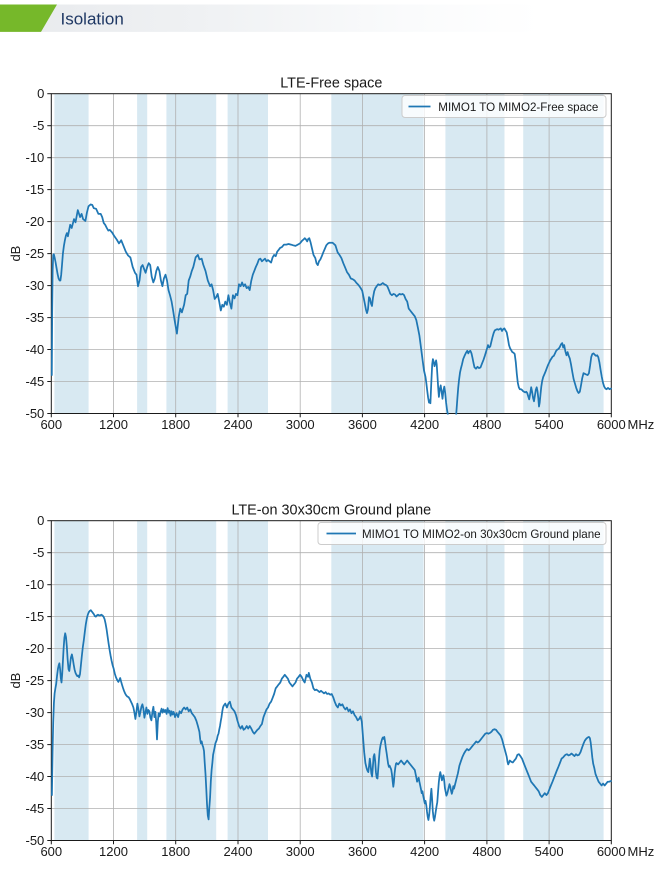 This screenshot has width=660, height=870. Describe the element at coordinates (331, 84) in the screenshot. I see `svg-text: LTE-Free space` at that location.